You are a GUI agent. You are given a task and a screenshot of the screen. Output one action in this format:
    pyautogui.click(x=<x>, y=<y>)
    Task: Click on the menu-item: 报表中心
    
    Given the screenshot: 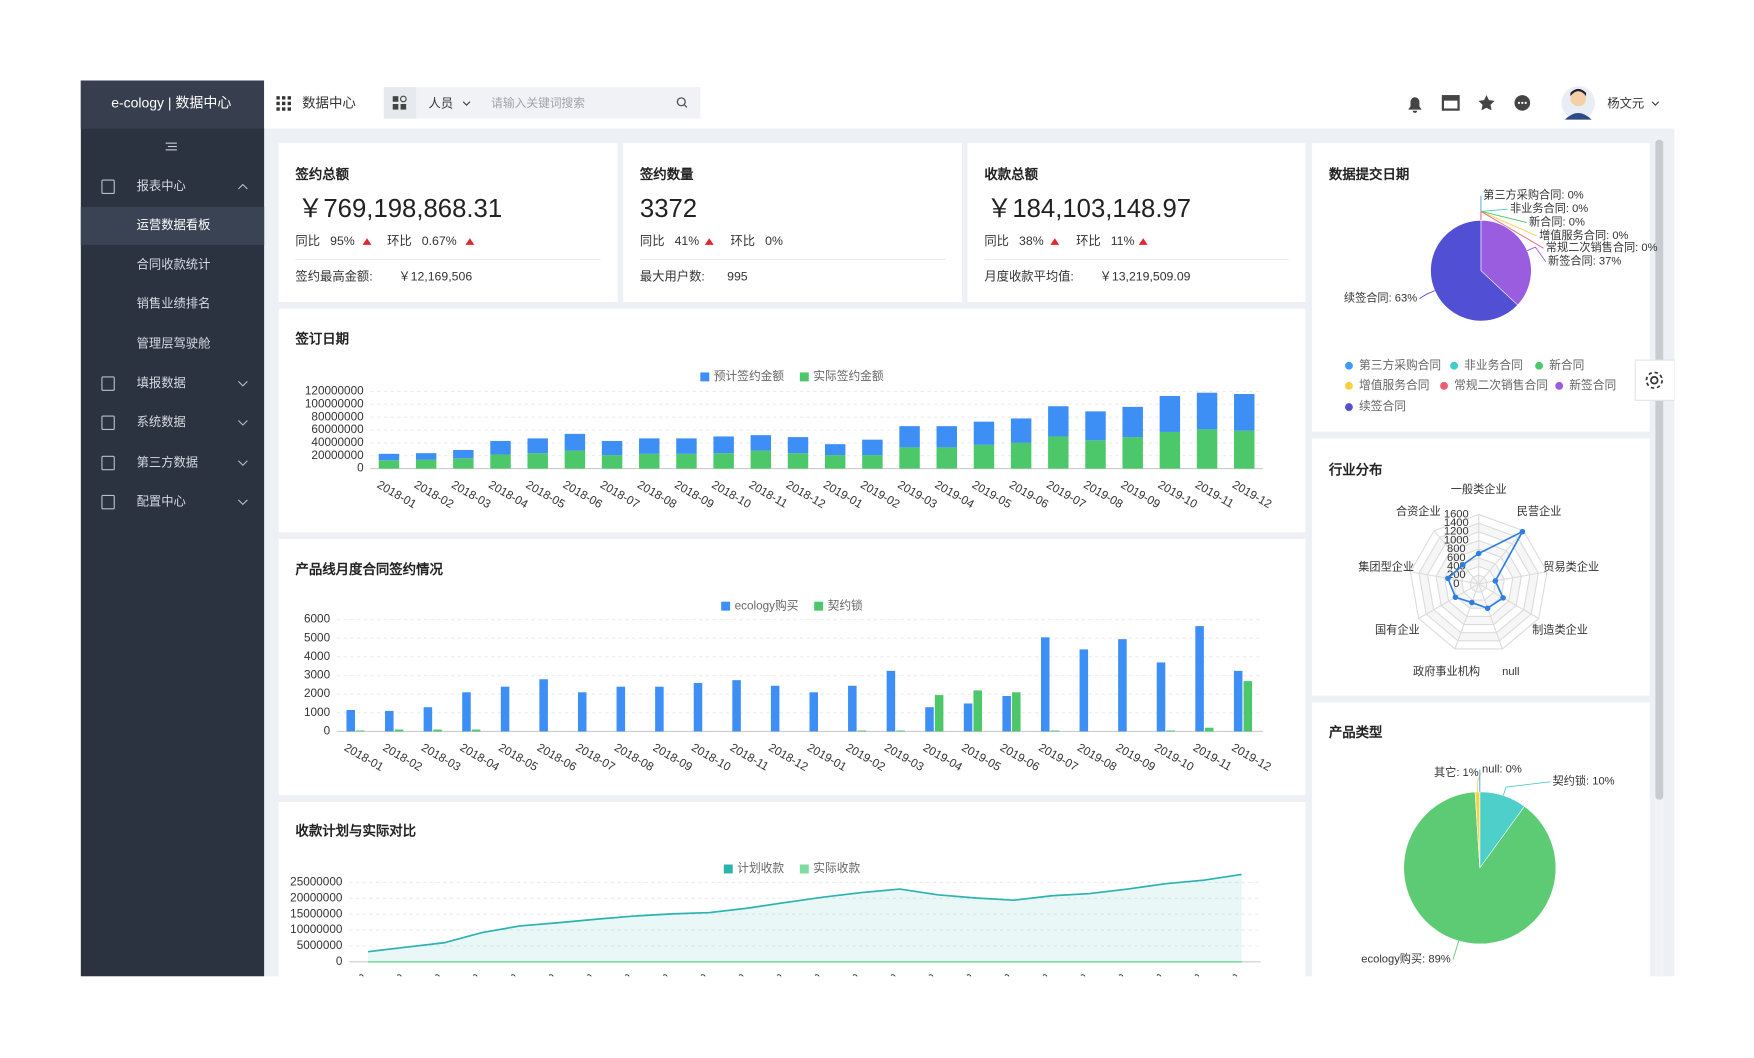 What is the action you would take?
    pyautogui.click(x=161, y=185)
    